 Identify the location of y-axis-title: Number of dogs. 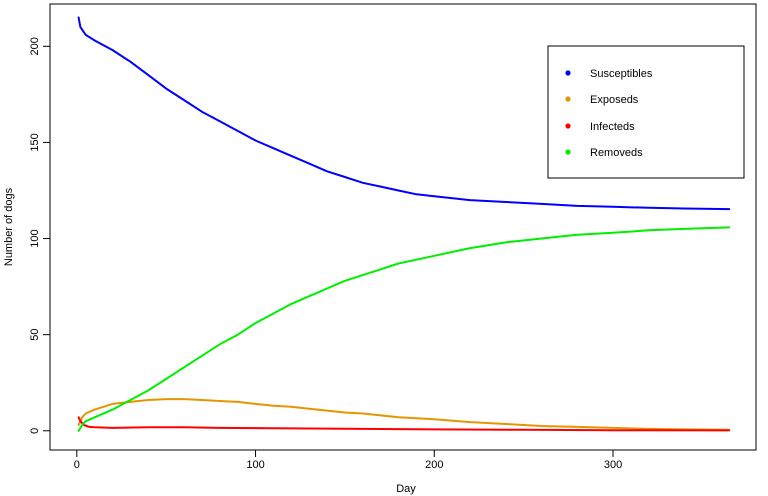
(9, 226).